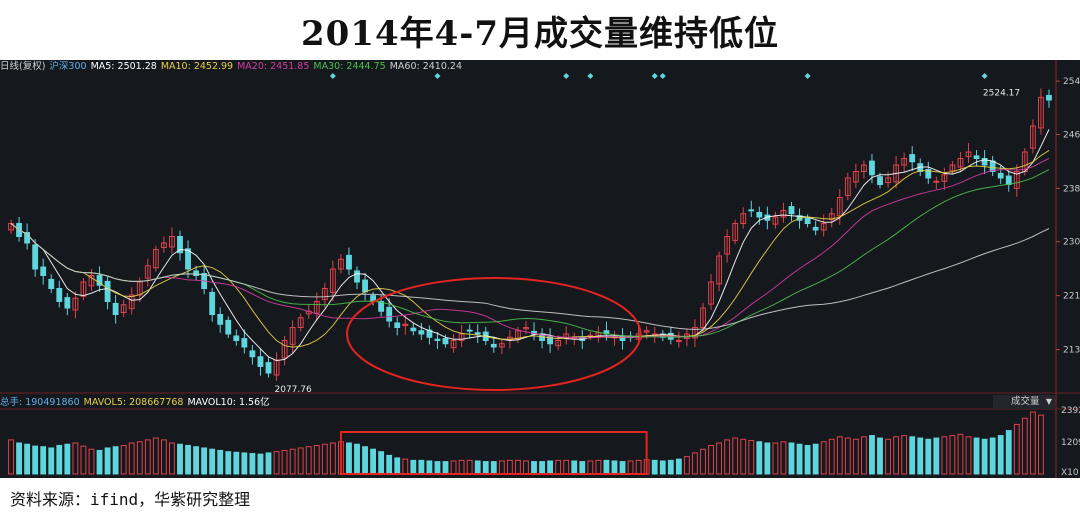  What do you see at coordinates (1071, 189) in the screenshot?
I see `price-tick-label: 2384` at bounding box center [1071, 189].